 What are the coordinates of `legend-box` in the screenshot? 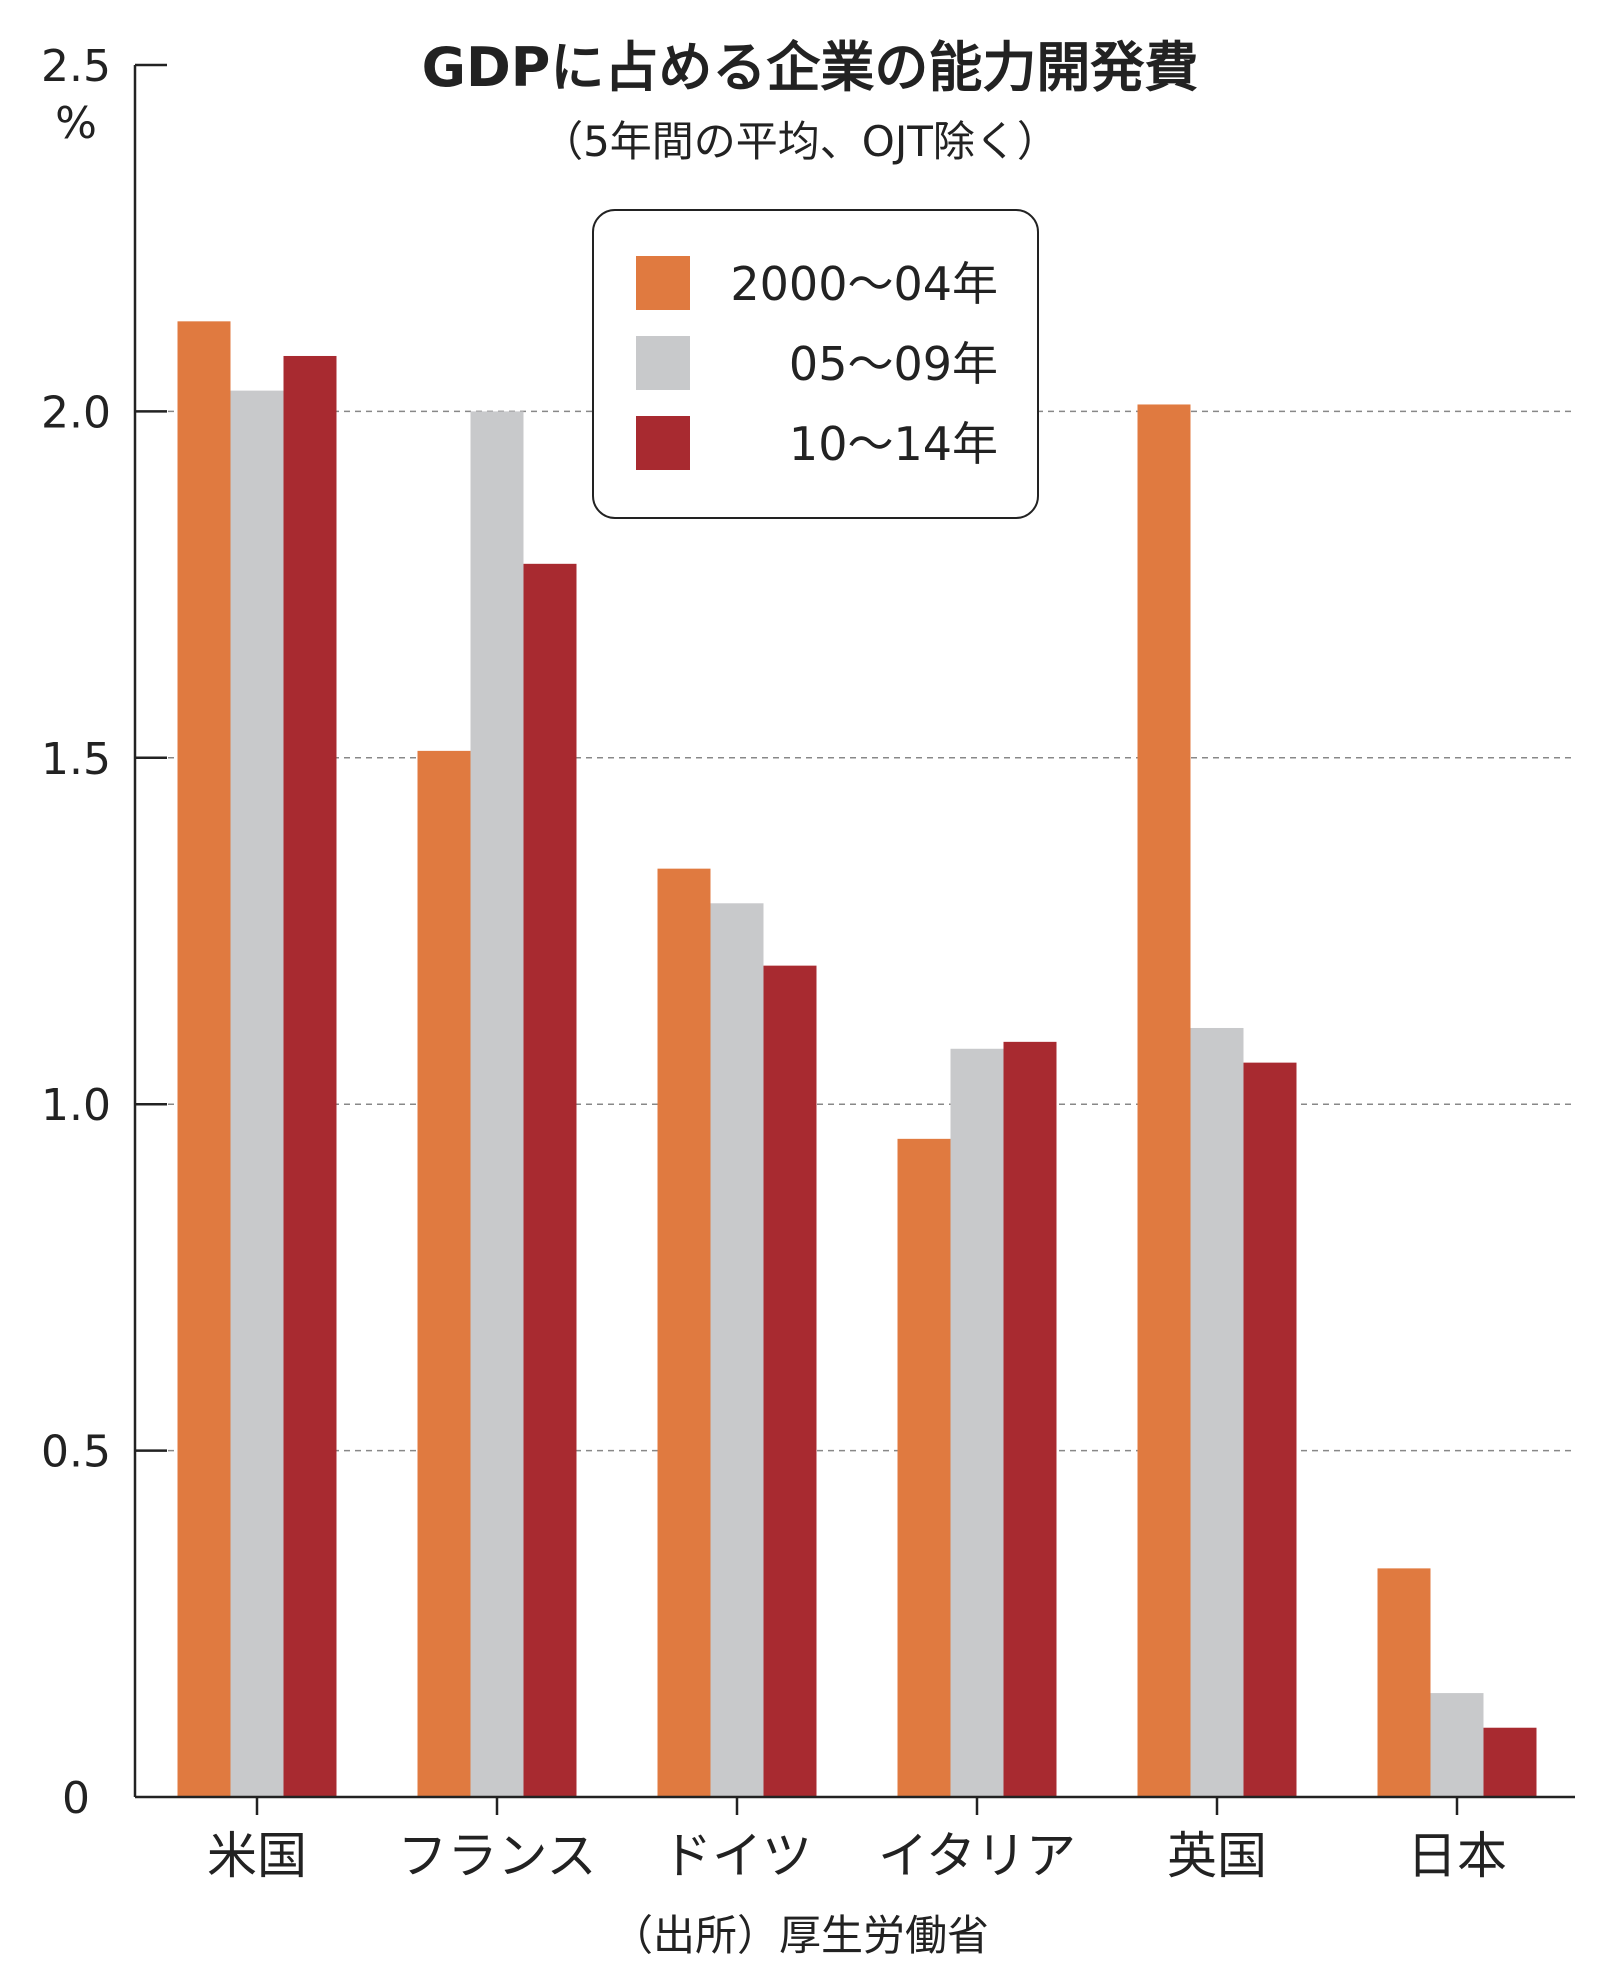 It's located at (815, 364).